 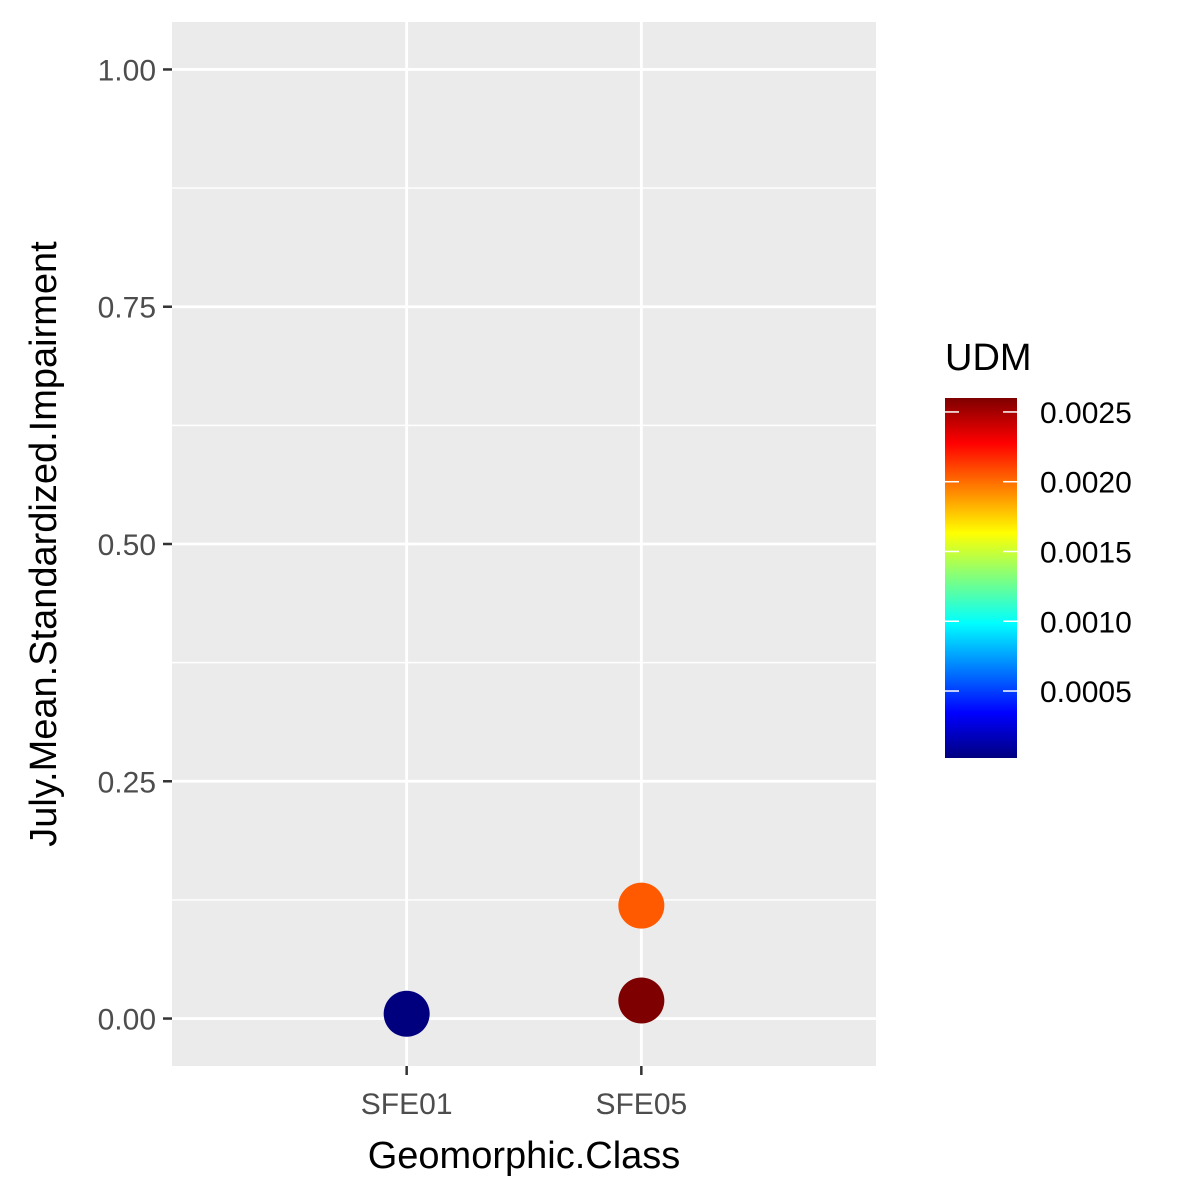 What do you see at coordinates (641, 1104) in the screenshot?
I see `x-tick-label: SFE05` at bounding box center [641, 1104].